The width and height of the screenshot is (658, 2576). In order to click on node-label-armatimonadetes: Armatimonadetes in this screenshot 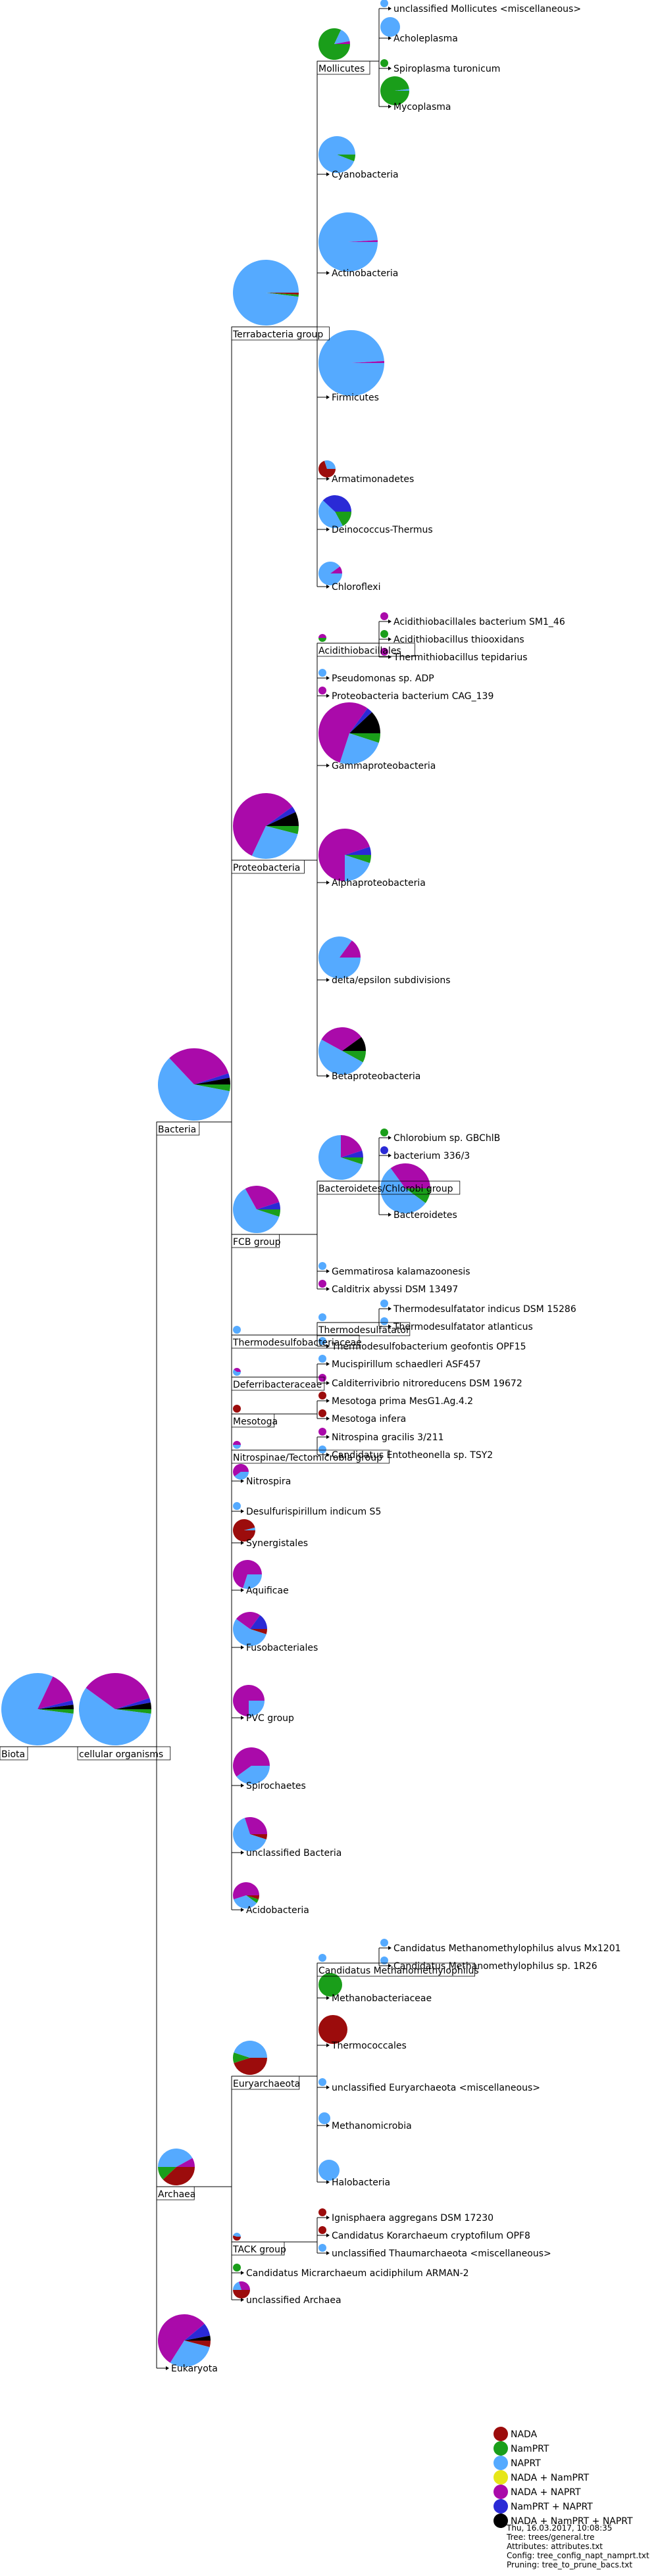, I will do `click(373, 479)`.